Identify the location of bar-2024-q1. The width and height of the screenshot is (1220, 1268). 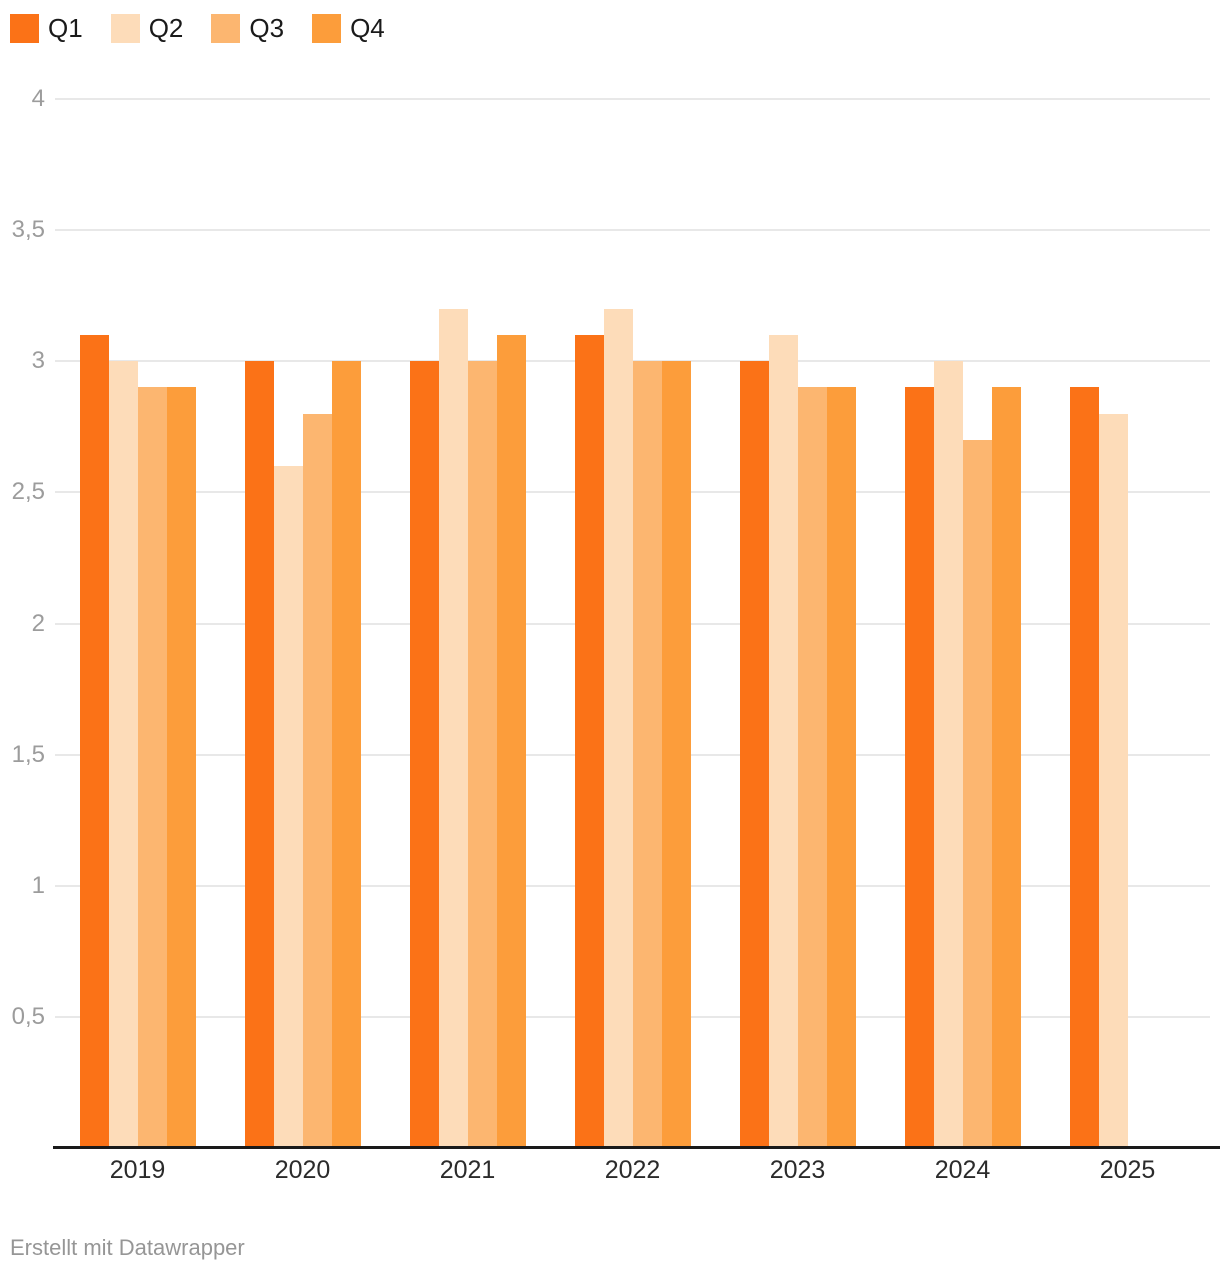
(919, 767).